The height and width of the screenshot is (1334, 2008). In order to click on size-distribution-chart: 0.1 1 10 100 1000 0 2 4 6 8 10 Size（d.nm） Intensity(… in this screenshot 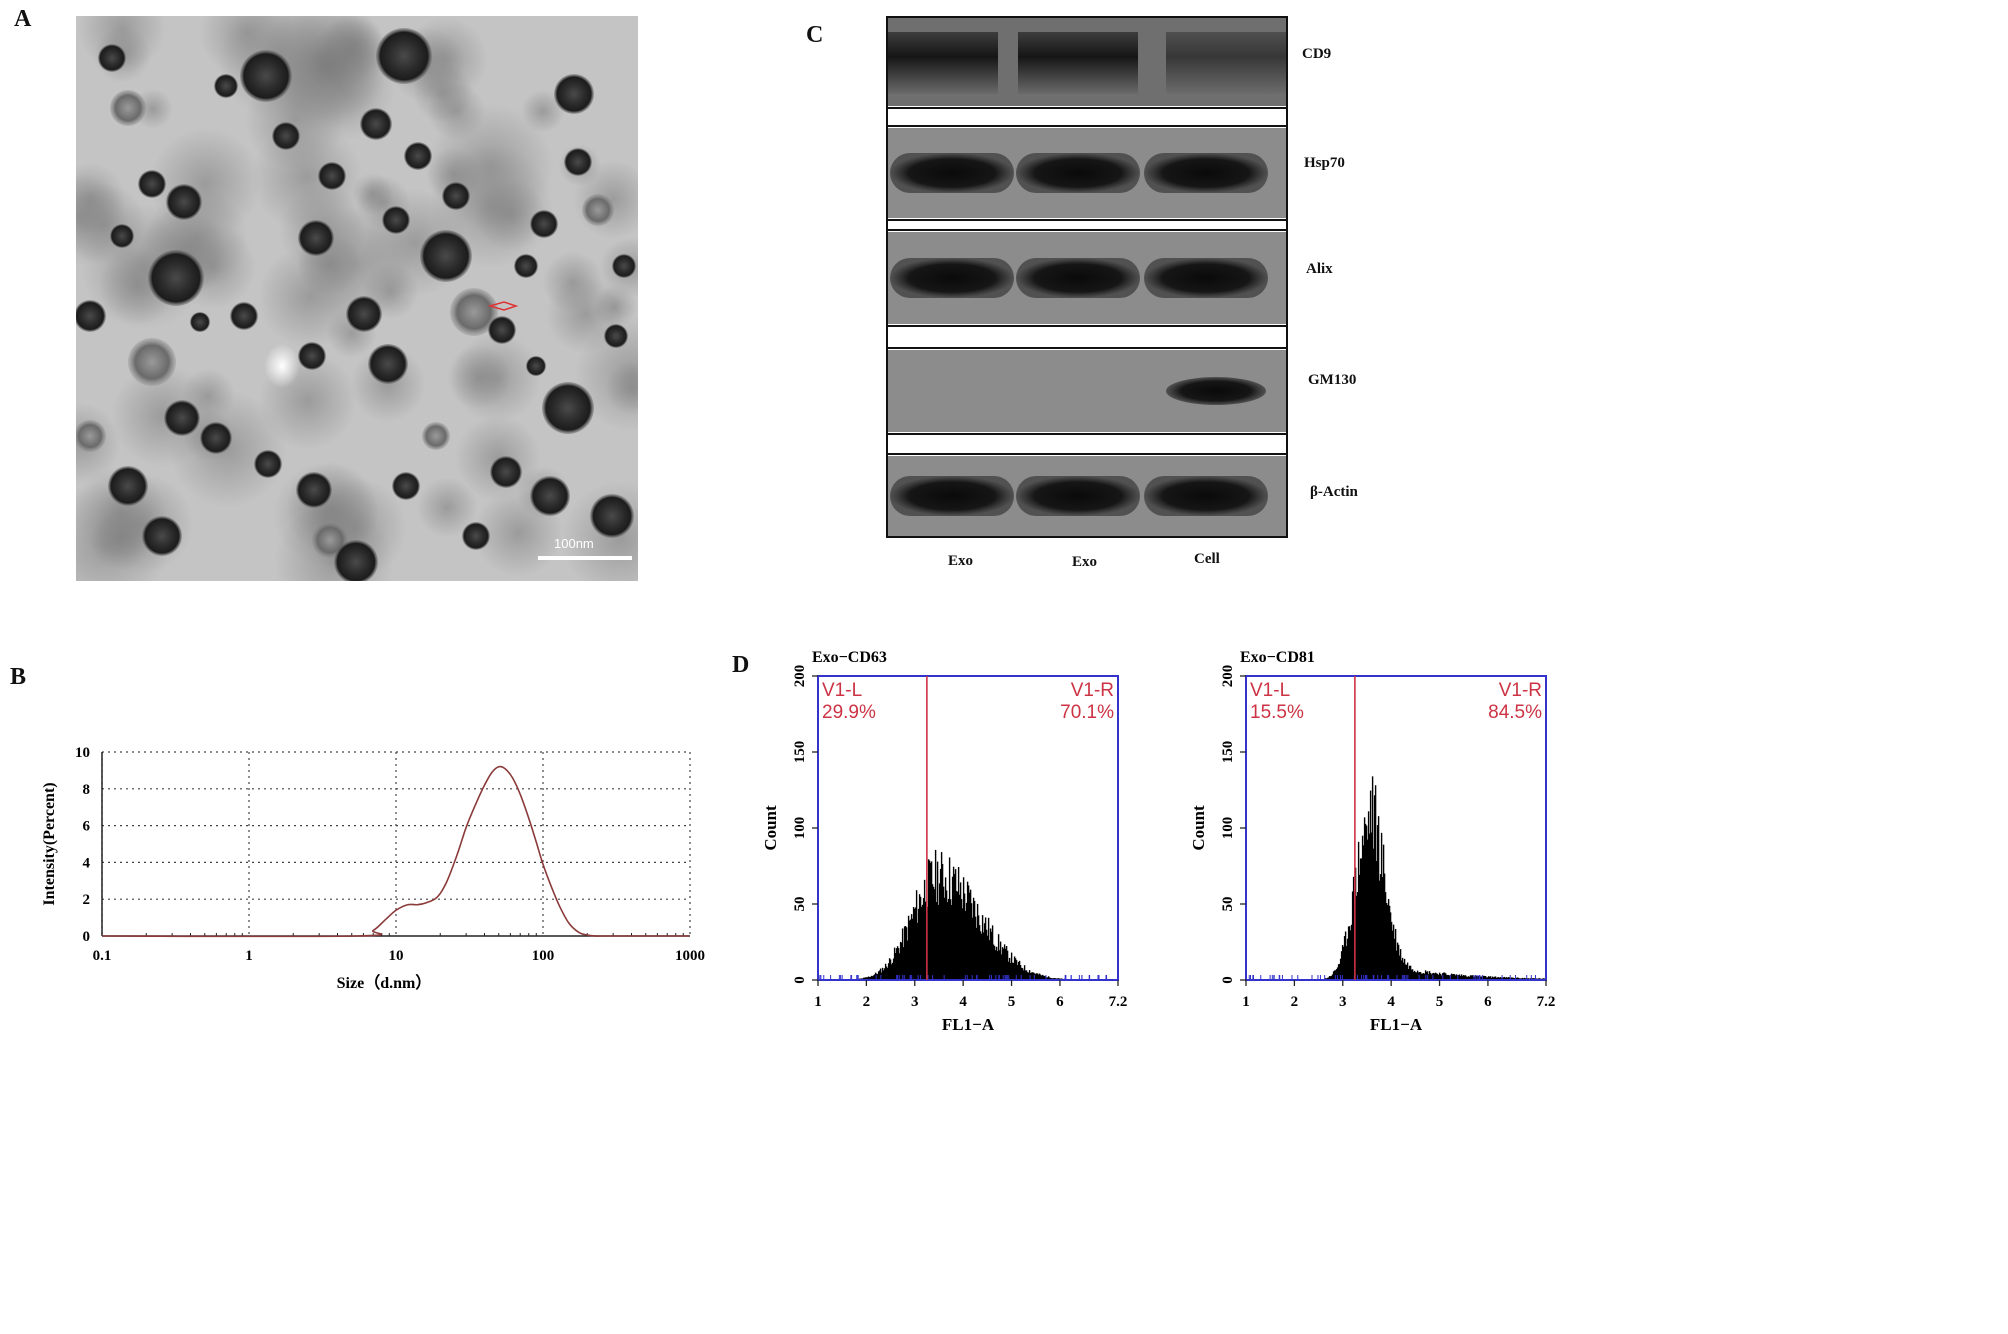, I will do `click(373, 868)`.